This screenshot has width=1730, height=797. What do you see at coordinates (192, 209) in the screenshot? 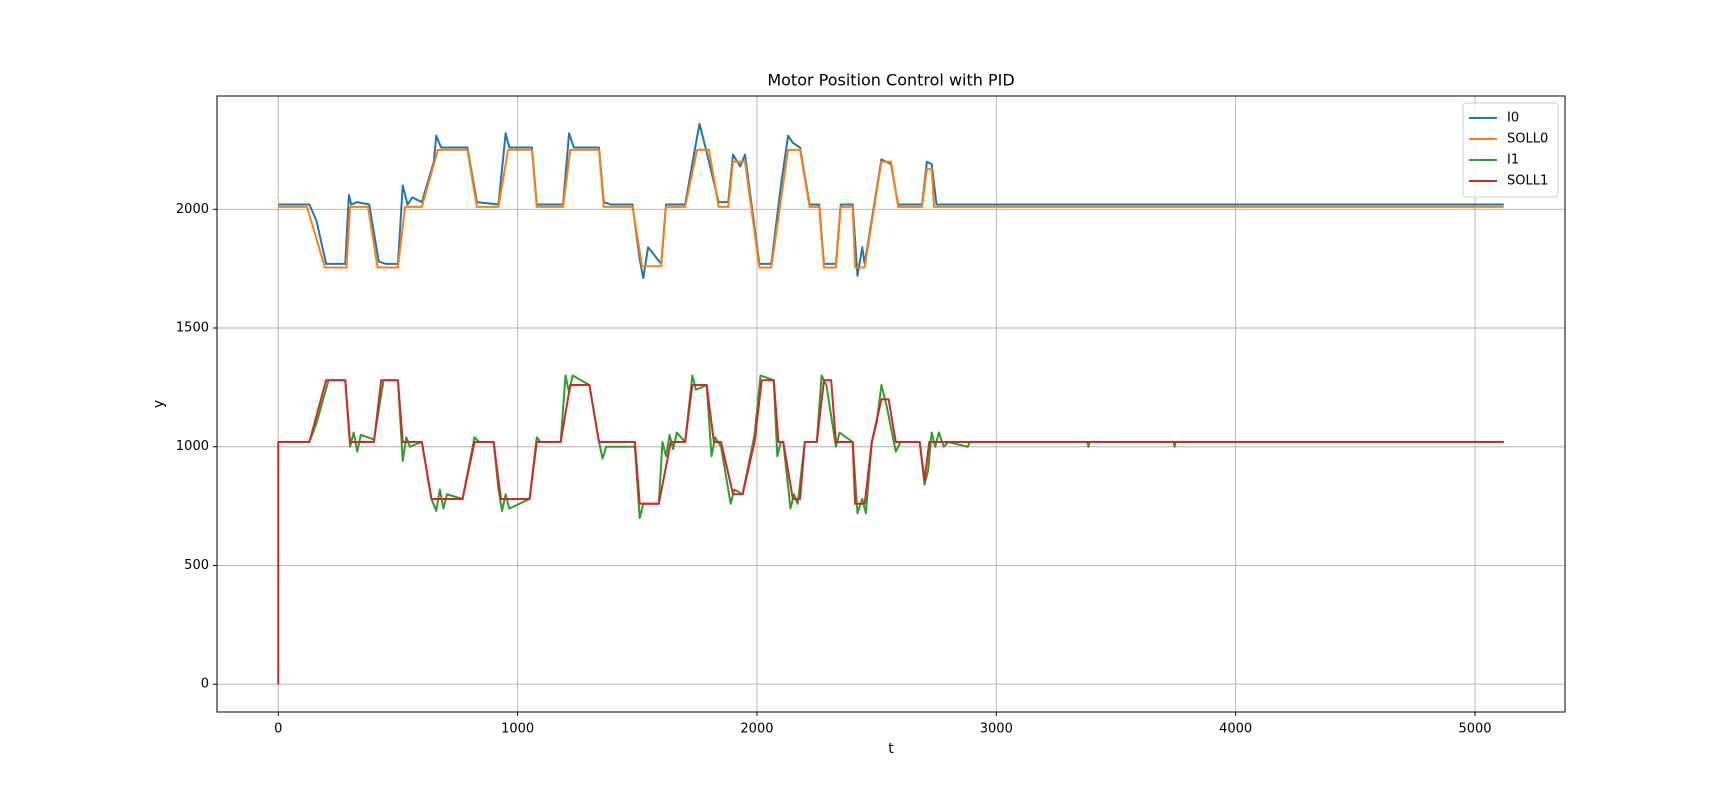
I see `y-tick-label: 2000` at bounding box center [192, 209].